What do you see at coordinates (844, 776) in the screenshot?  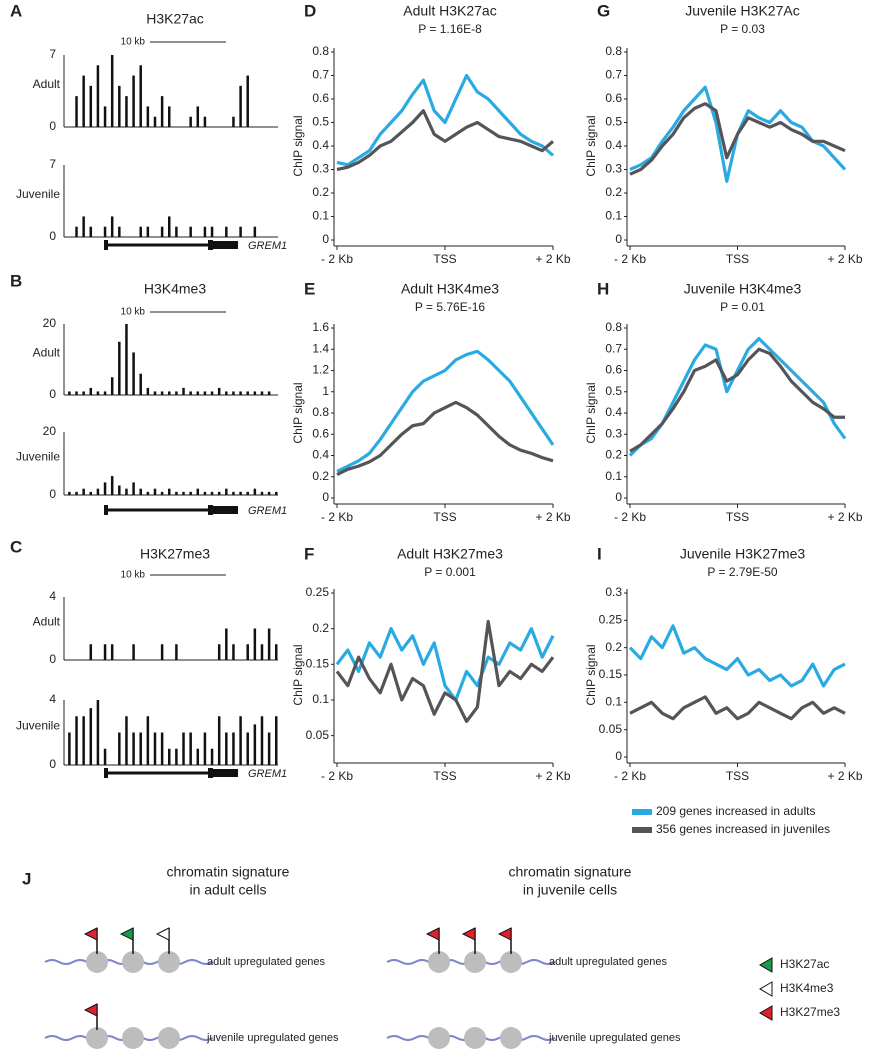 I see `x-tick-label: + 2 Kb` at bounding box center [844, 776].